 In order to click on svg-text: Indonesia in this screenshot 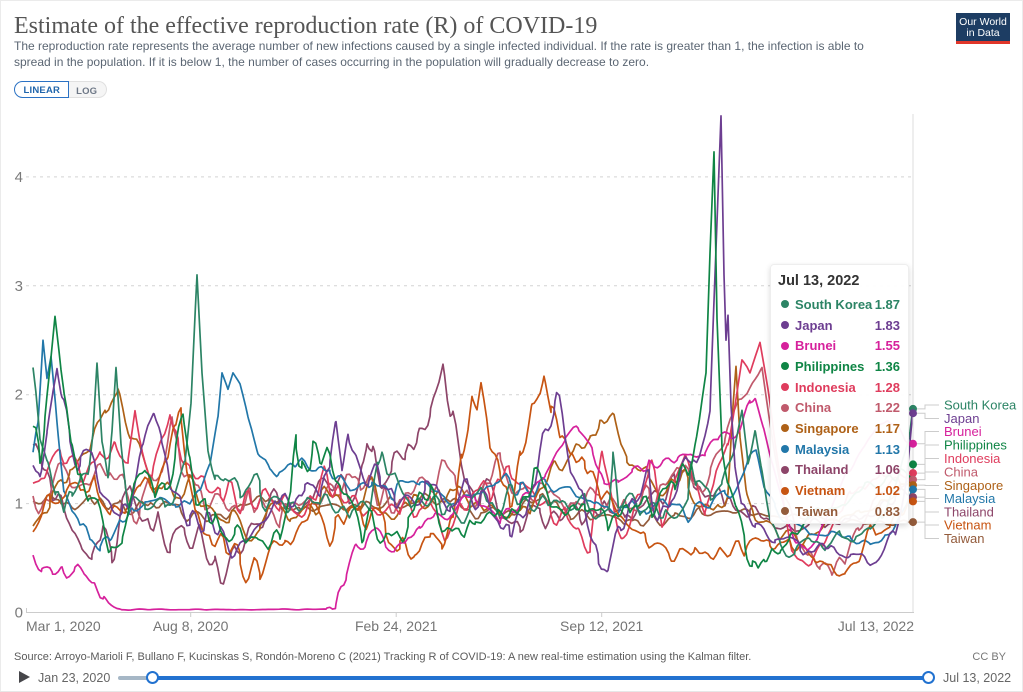, I will do `click(972, 458)`.